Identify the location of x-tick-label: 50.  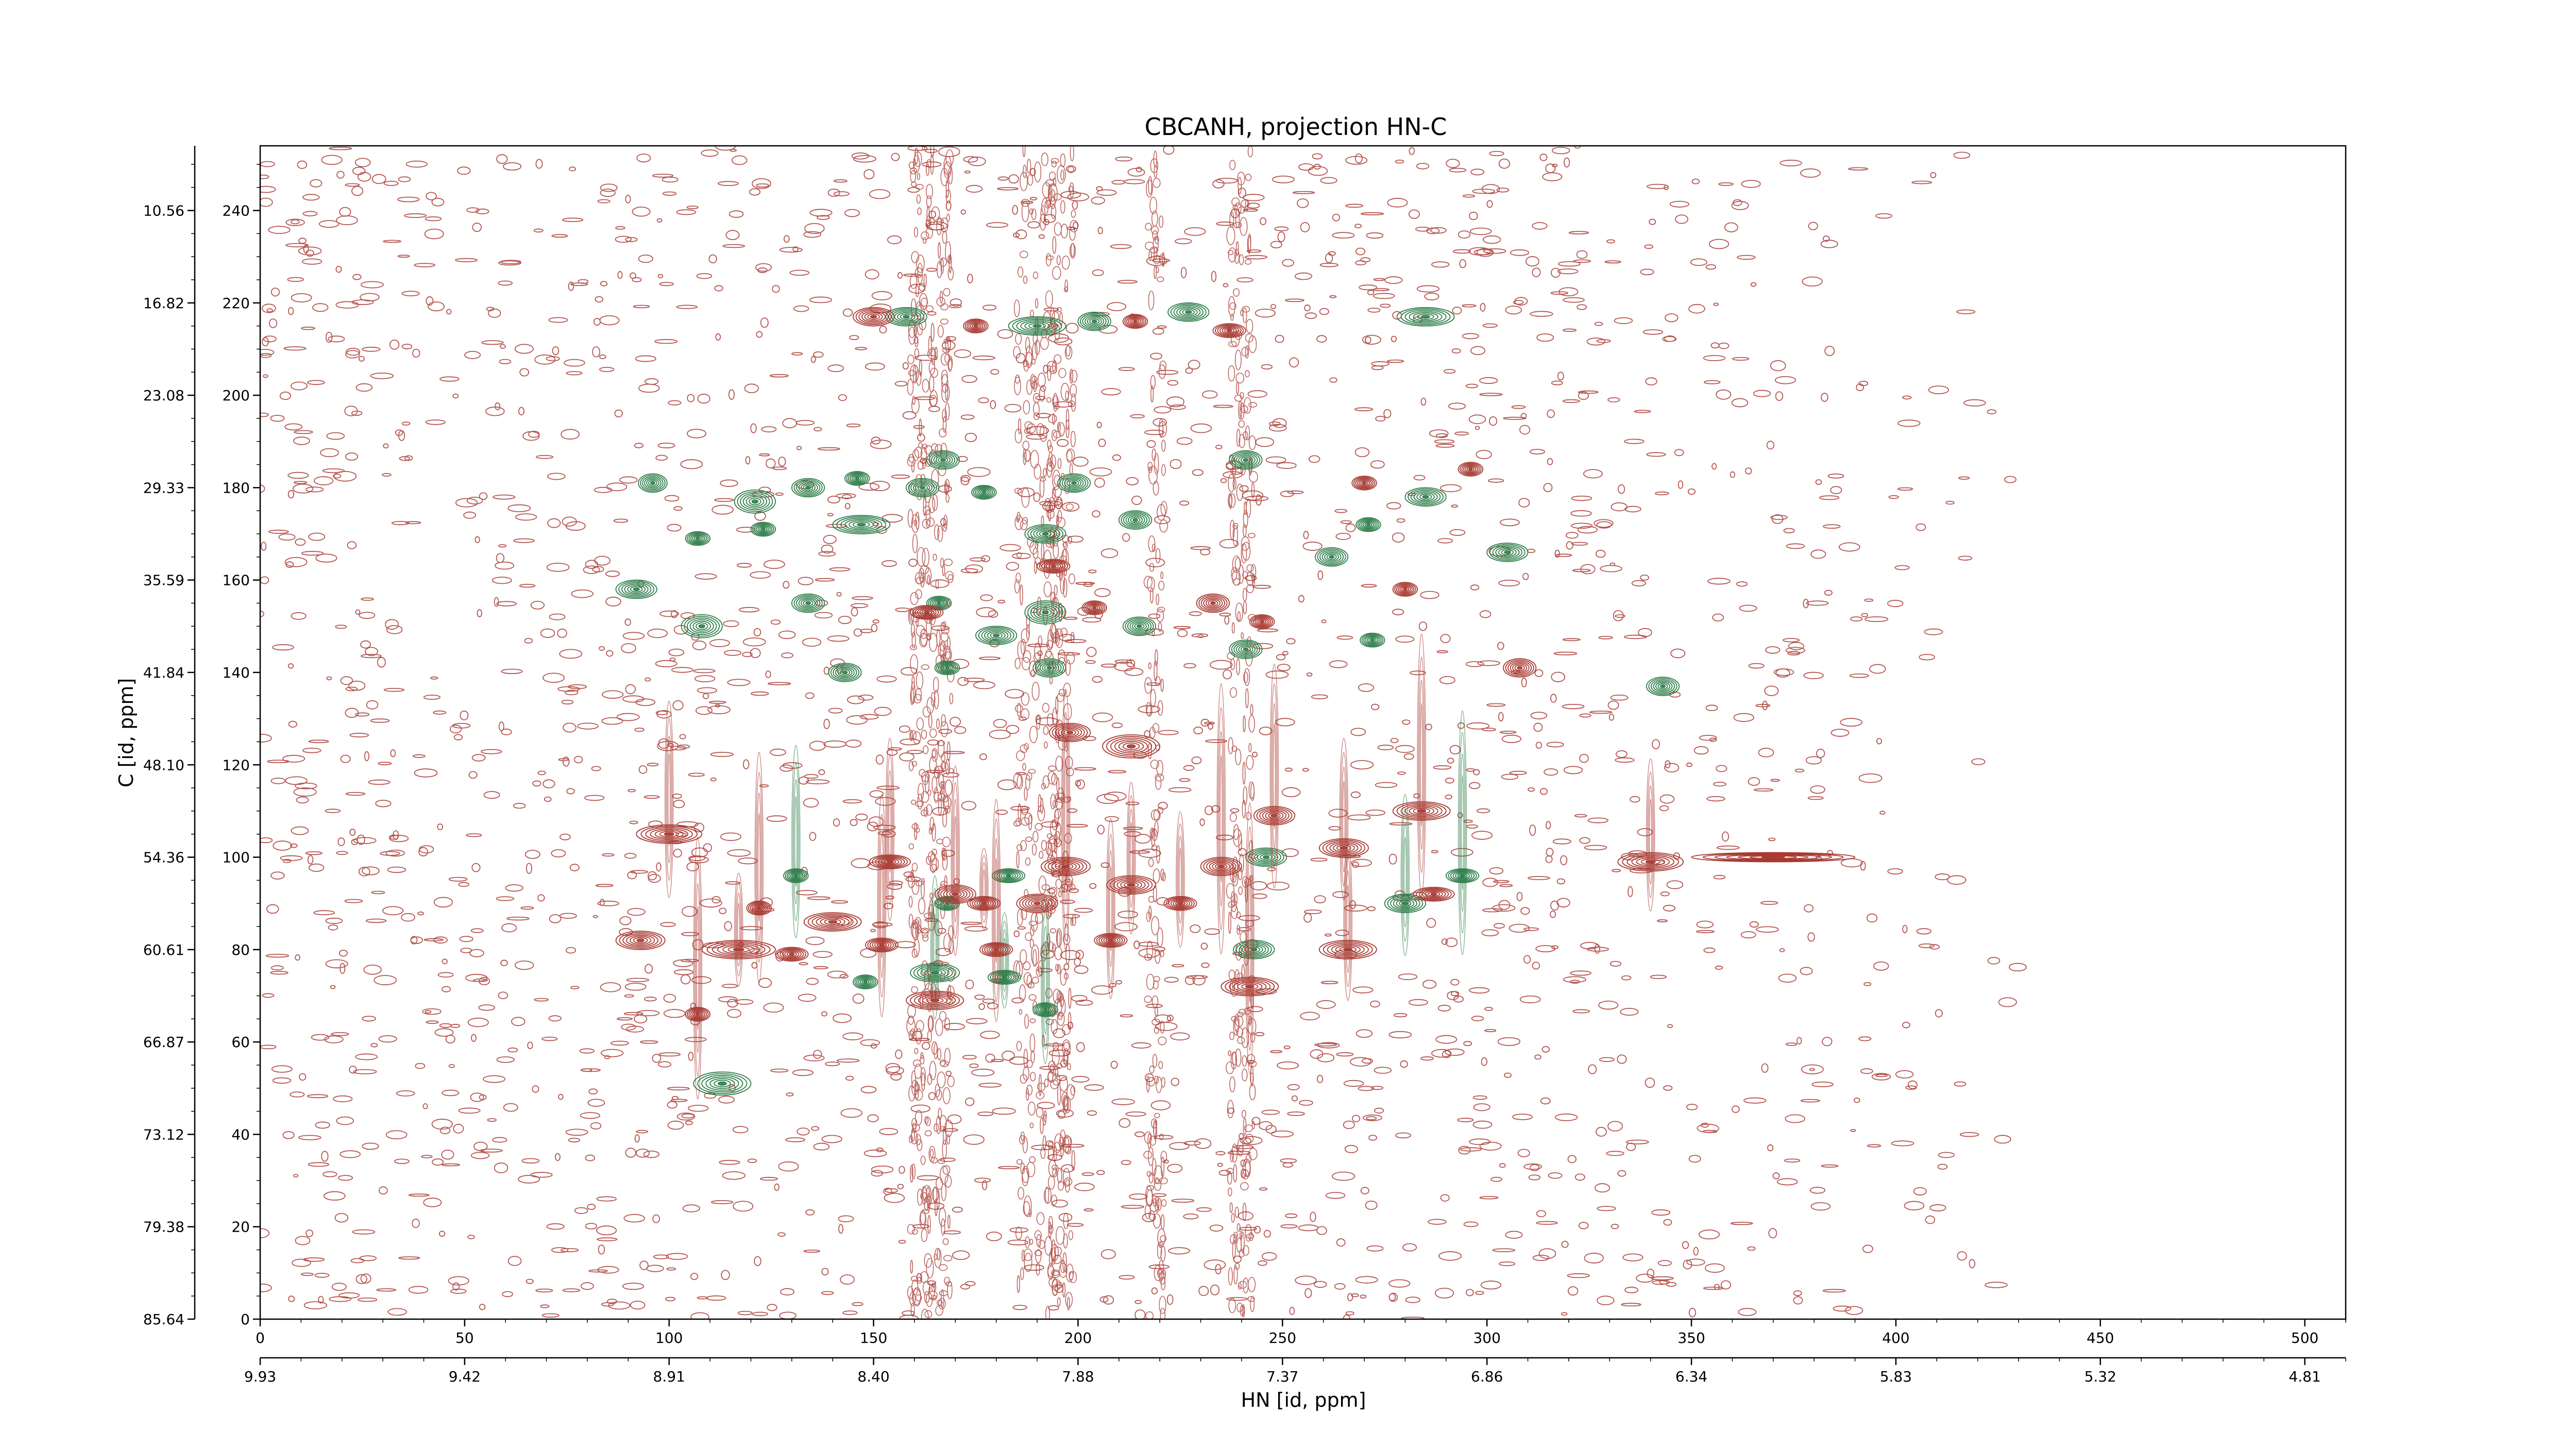
(464, 1337).